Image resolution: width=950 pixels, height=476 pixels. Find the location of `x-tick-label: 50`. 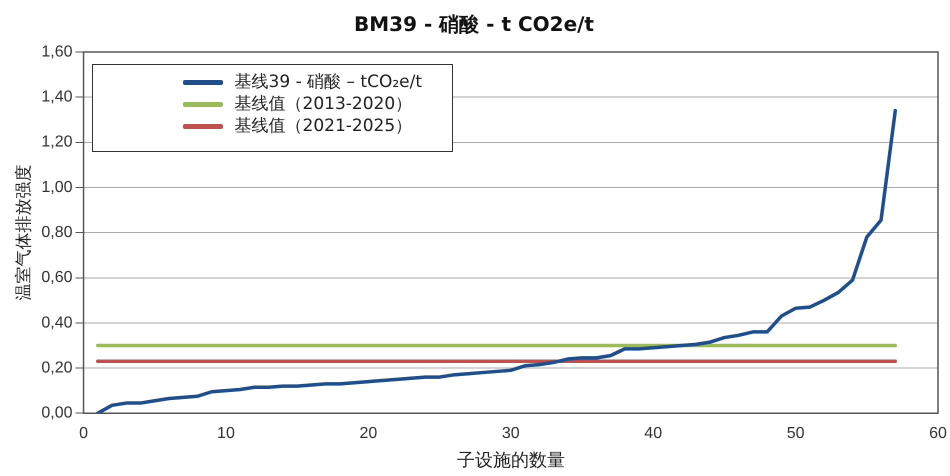

x-tick-label: 50 is located at coordinates (795, 433).